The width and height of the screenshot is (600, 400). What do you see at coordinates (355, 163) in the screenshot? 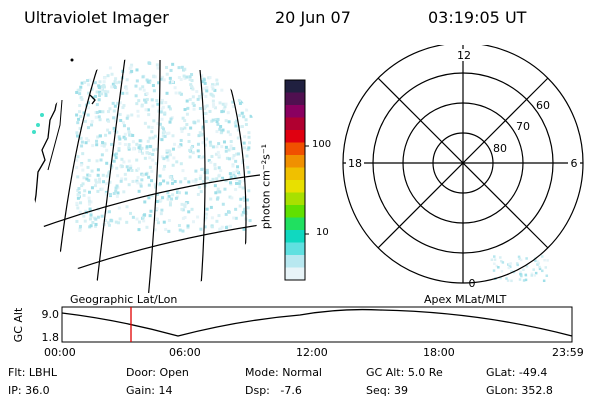
I see `mlt-label-18: 18` at bounding box center [355, 163].